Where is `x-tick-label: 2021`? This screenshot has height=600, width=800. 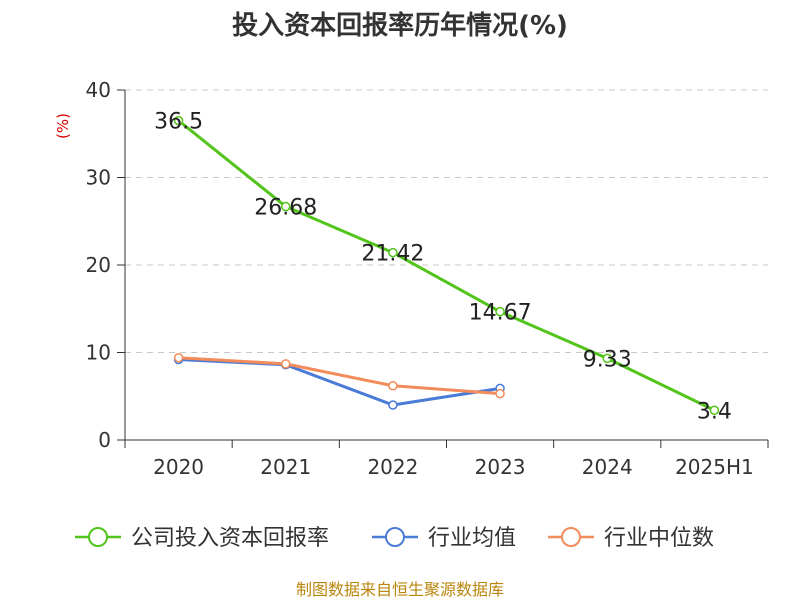 x-tick-label: 2021 is located at coordinates (285, 467).